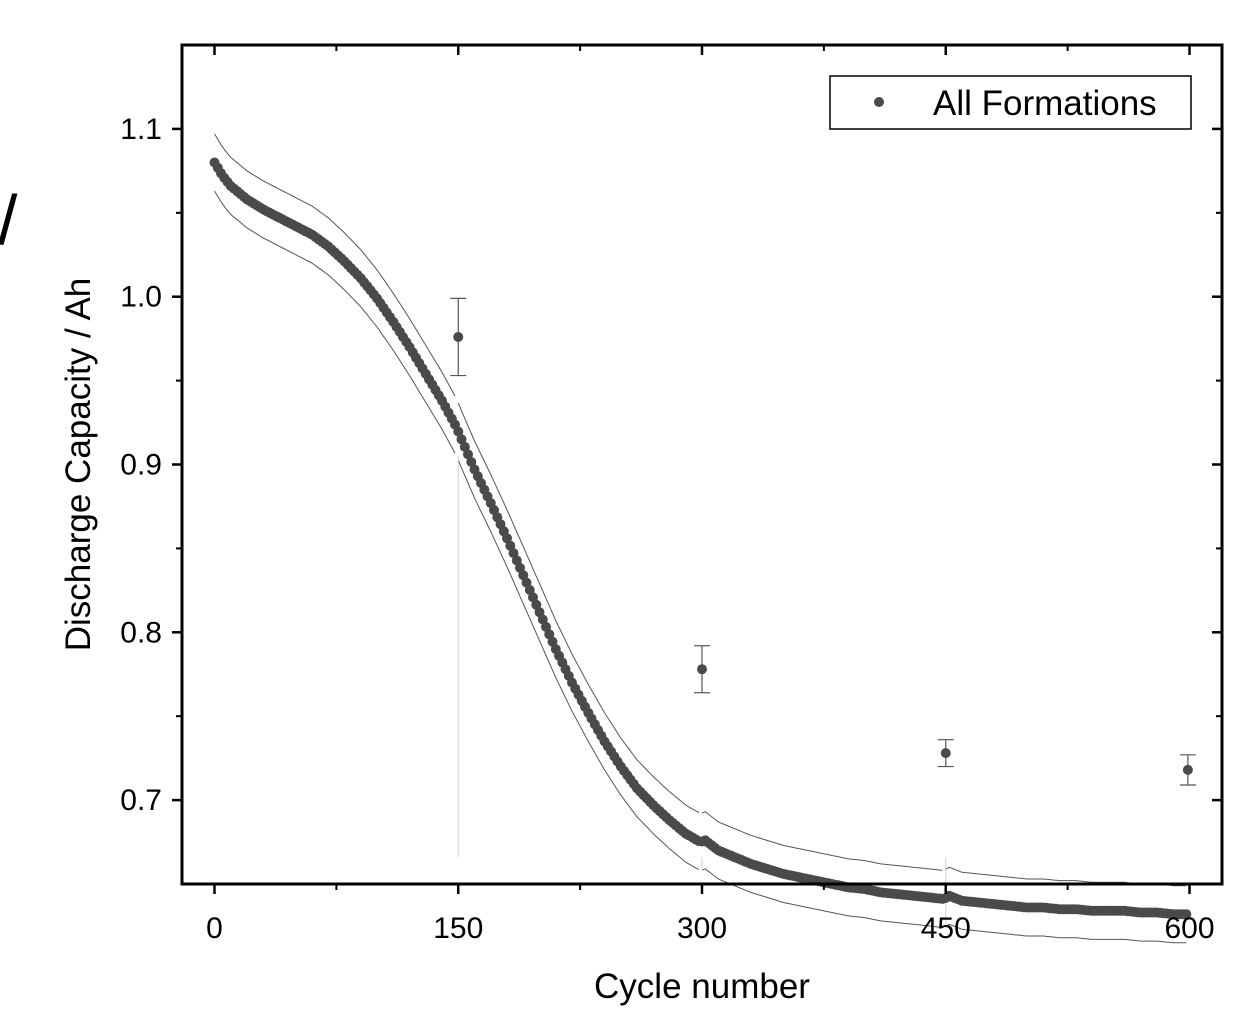 This screenshot has width=1236, height=1010. I want to click on y-axis-label: Discharge Capacity / Ah, so click(78, 465).